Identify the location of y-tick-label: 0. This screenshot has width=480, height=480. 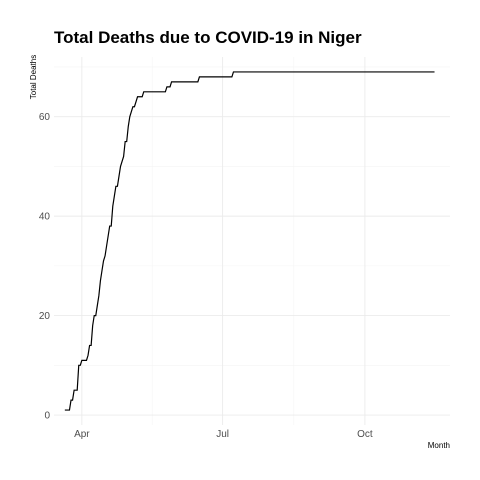
(47, 416).